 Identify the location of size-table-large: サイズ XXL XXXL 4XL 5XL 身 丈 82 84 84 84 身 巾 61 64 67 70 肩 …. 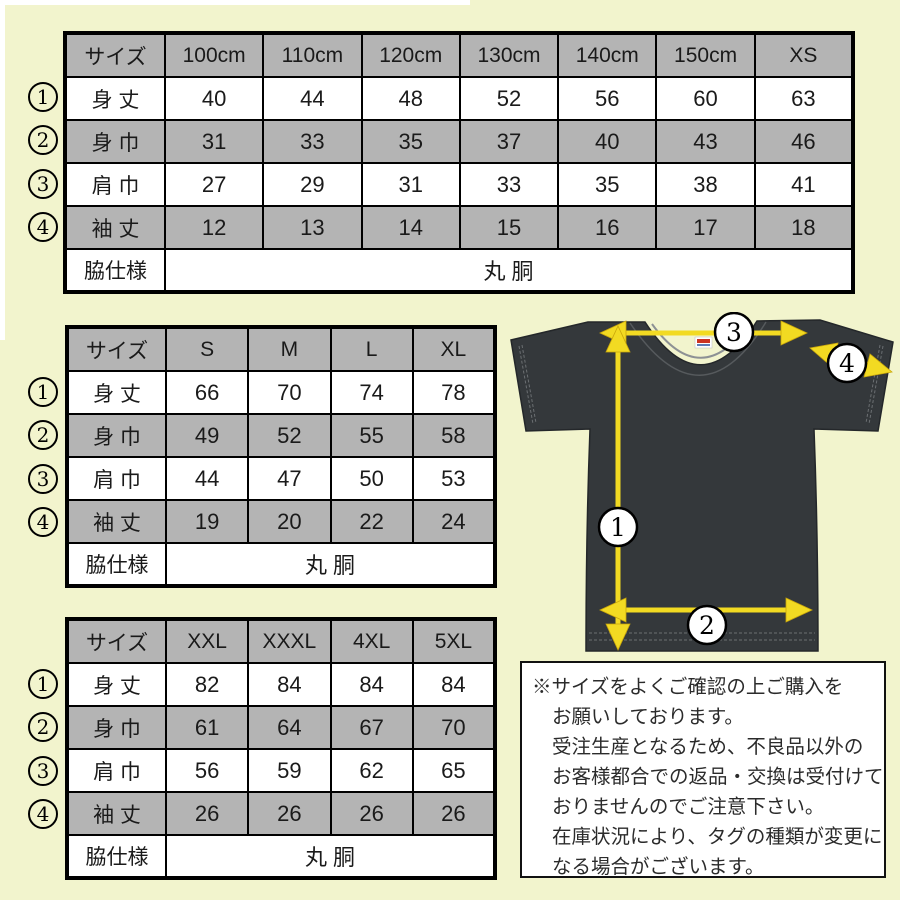
(281, 748).